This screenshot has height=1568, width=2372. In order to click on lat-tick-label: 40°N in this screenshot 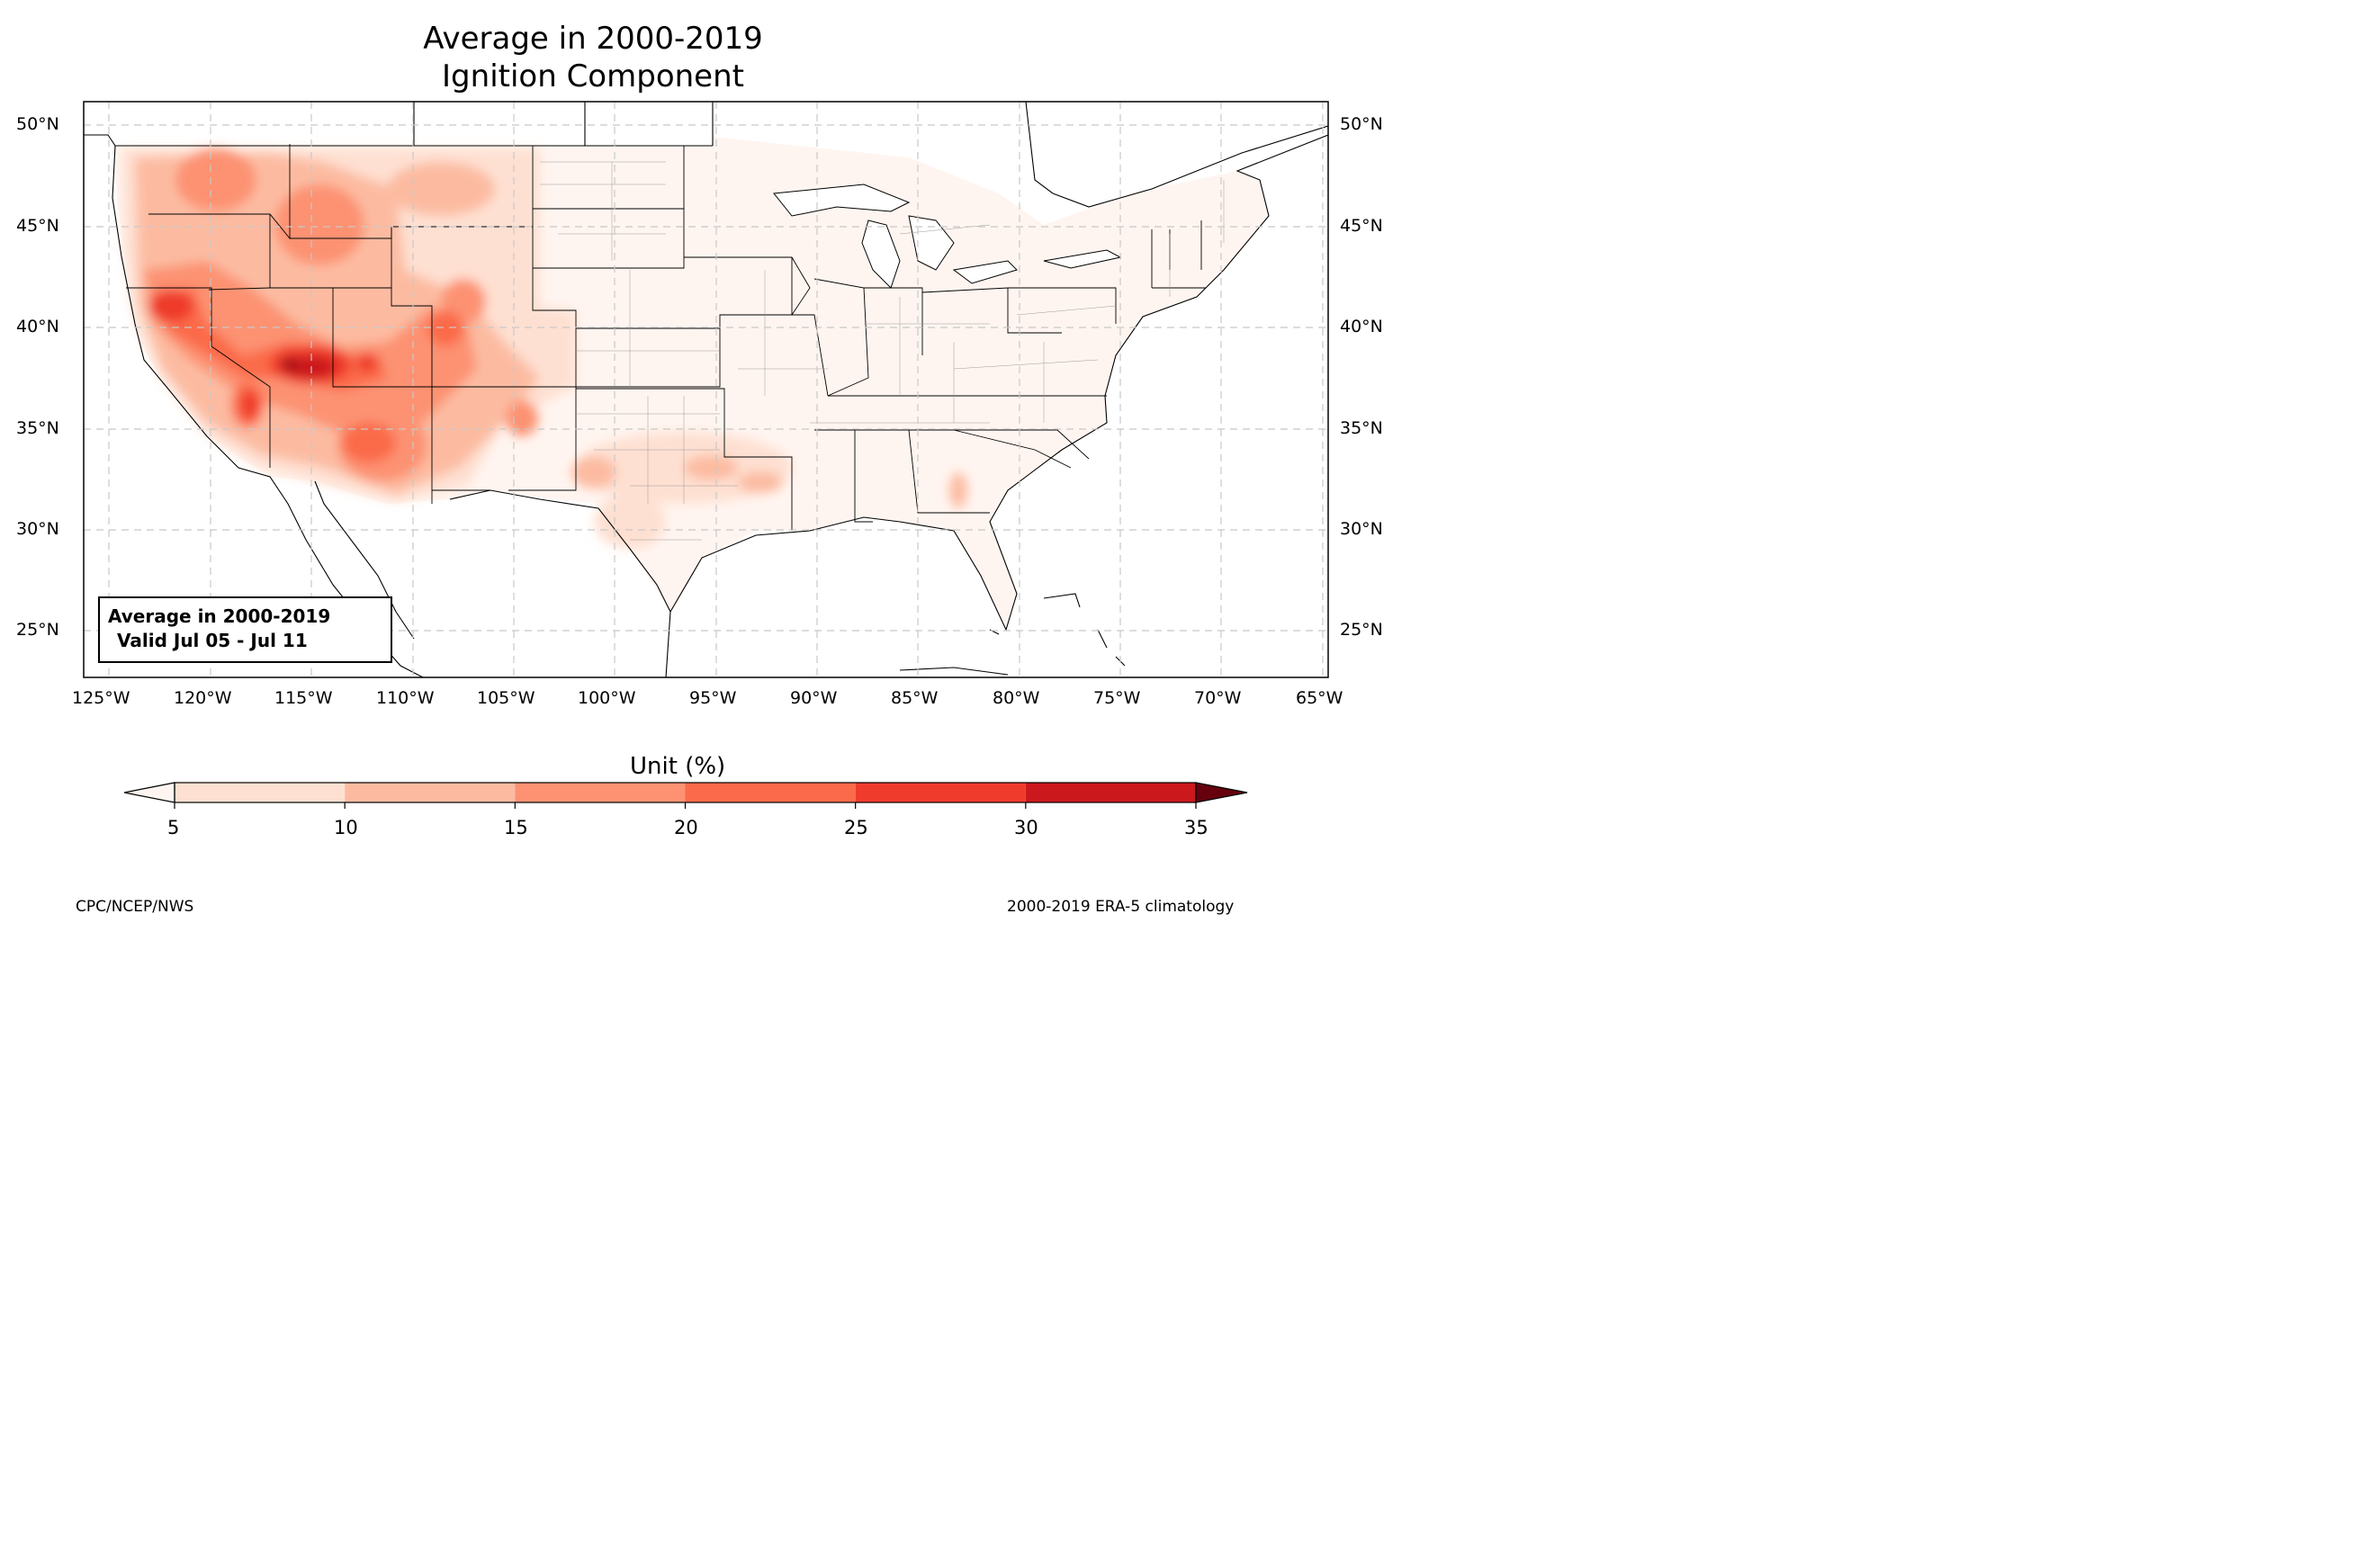, I will do `click(37, 326)`.